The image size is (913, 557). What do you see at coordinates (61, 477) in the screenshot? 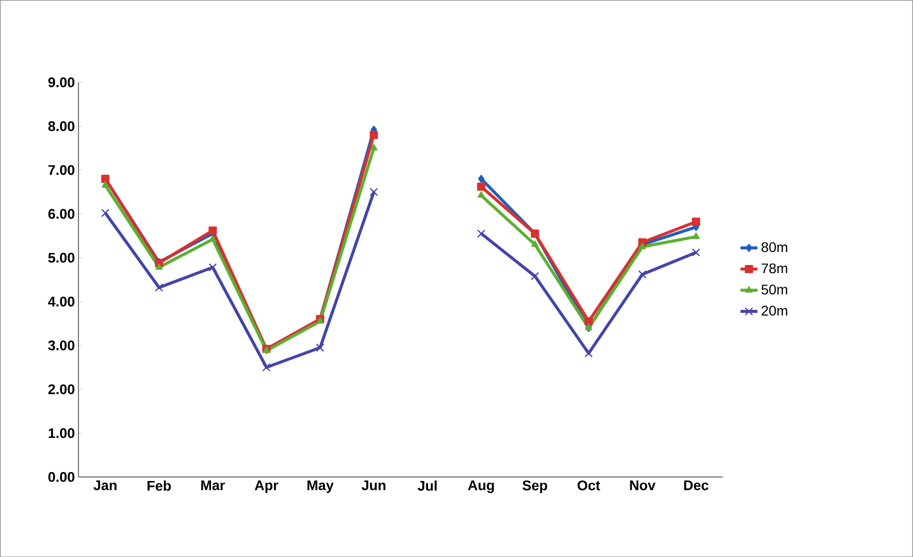
I see `y-tick-label: 0.00` at bounding box center [61, 477].